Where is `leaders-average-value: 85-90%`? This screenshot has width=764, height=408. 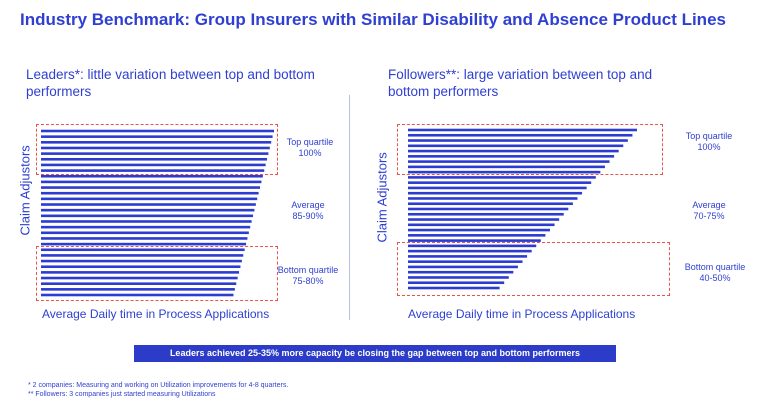
leaders-average-value: 85-90% is located at coordinates (308, 216).